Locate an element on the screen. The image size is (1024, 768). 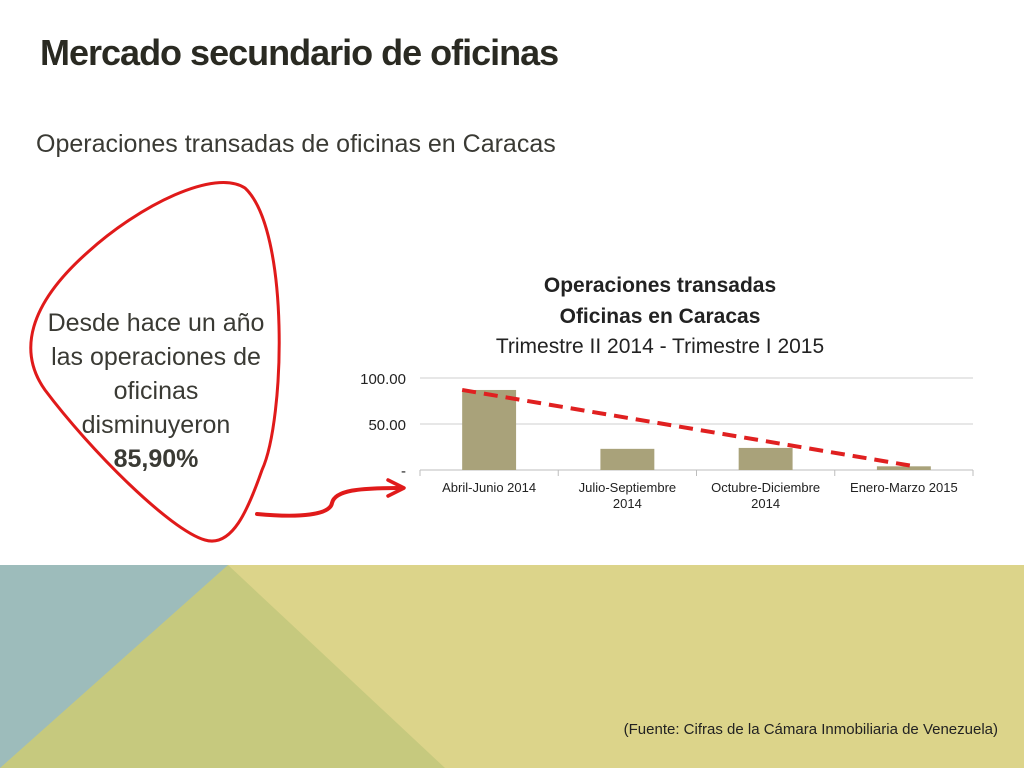
chart-title-line-1: Operaciones transadas is located at coordinates (660, 285).